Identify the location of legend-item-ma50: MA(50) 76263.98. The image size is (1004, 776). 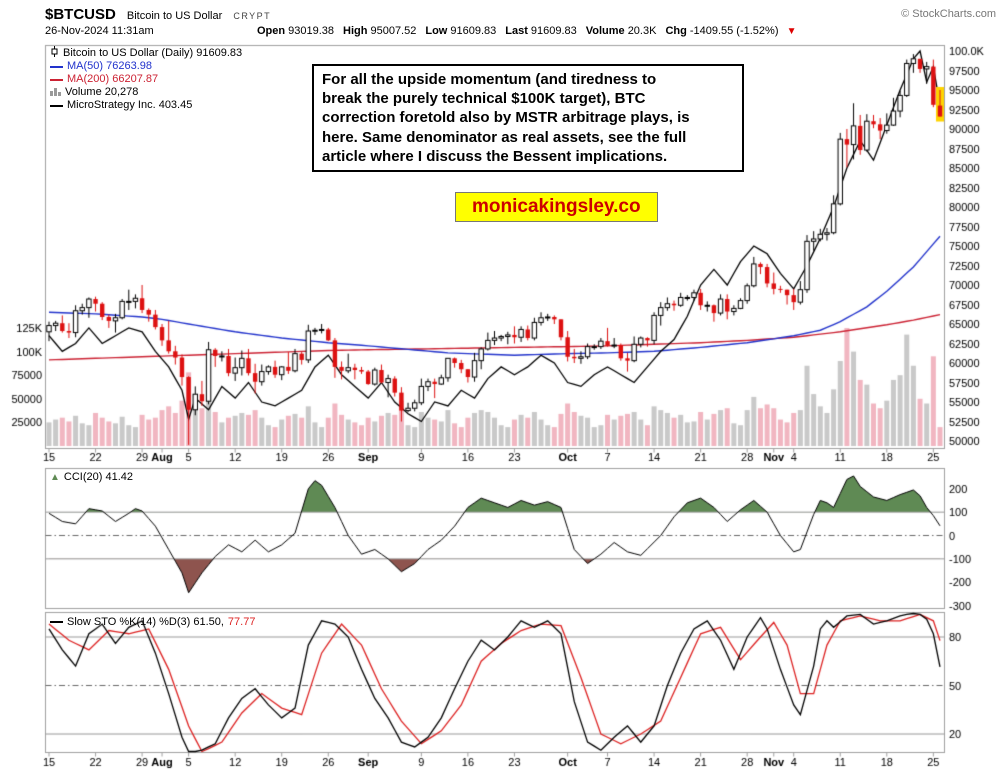
(146, 66).